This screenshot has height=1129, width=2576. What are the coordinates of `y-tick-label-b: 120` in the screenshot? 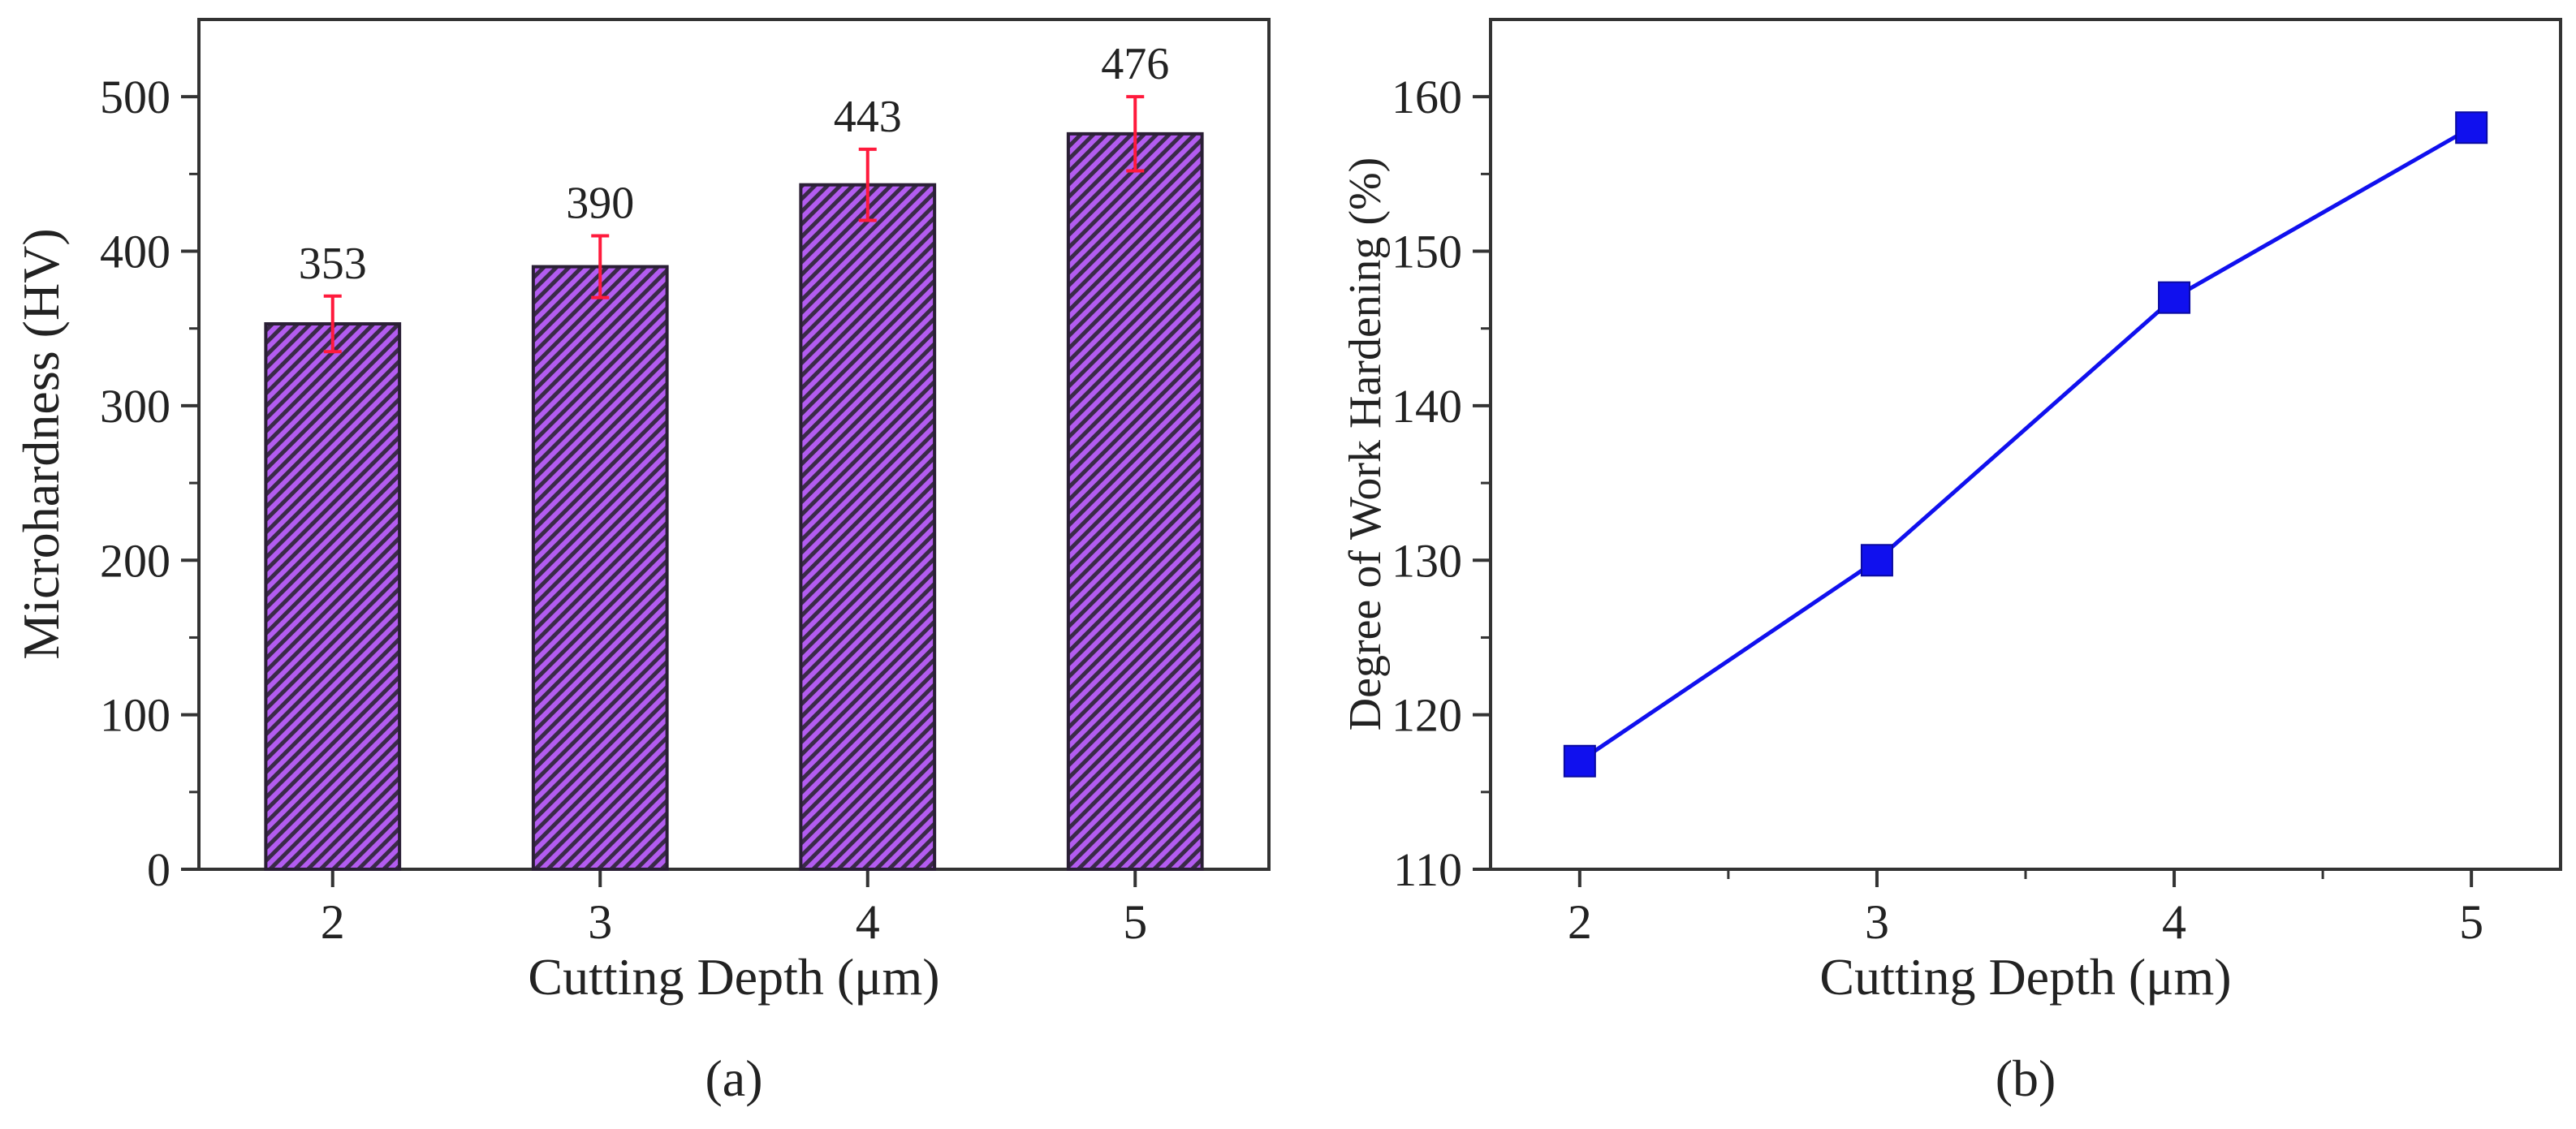 It's located at (1427, 715).